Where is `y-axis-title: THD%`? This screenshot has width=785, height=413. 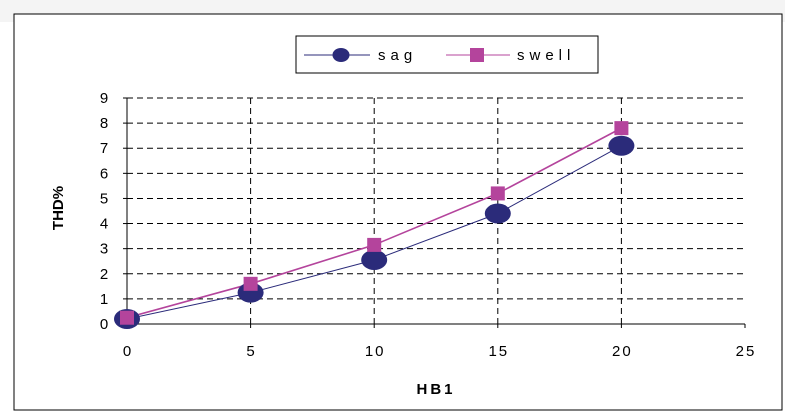 y-axis-title: THD% is located at coordinates (58, 208).